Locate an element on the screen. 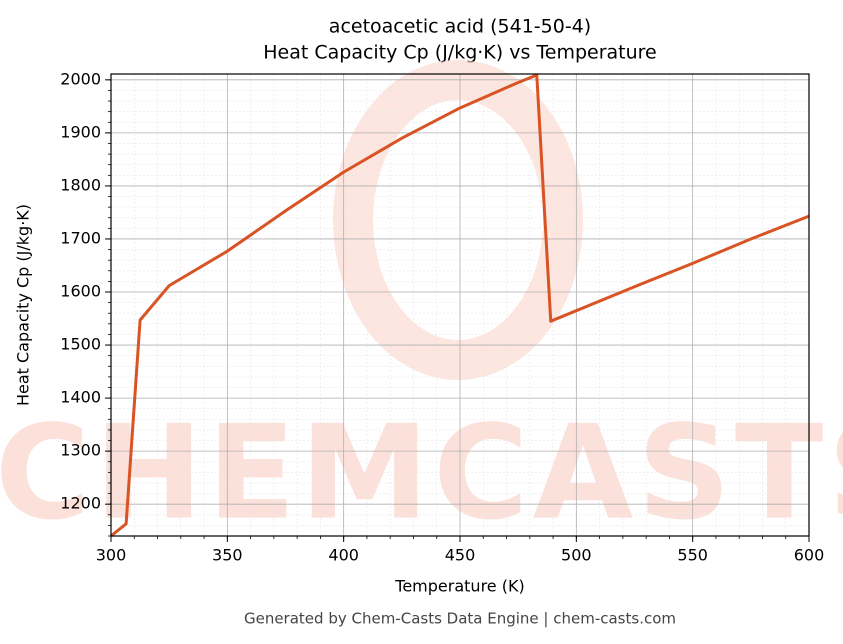 This screenshot has width=843, height=644. x-tick-label: 500 is located at coordinates (576, 555).